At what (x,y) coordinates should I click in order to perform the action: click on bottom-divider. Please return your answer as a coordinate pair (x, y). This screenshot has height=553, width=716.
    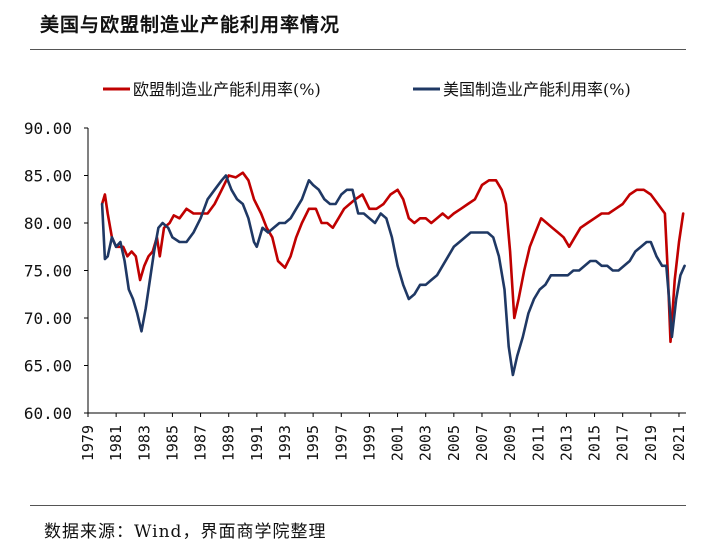
    Looking at the image, I should click on (358, 505).